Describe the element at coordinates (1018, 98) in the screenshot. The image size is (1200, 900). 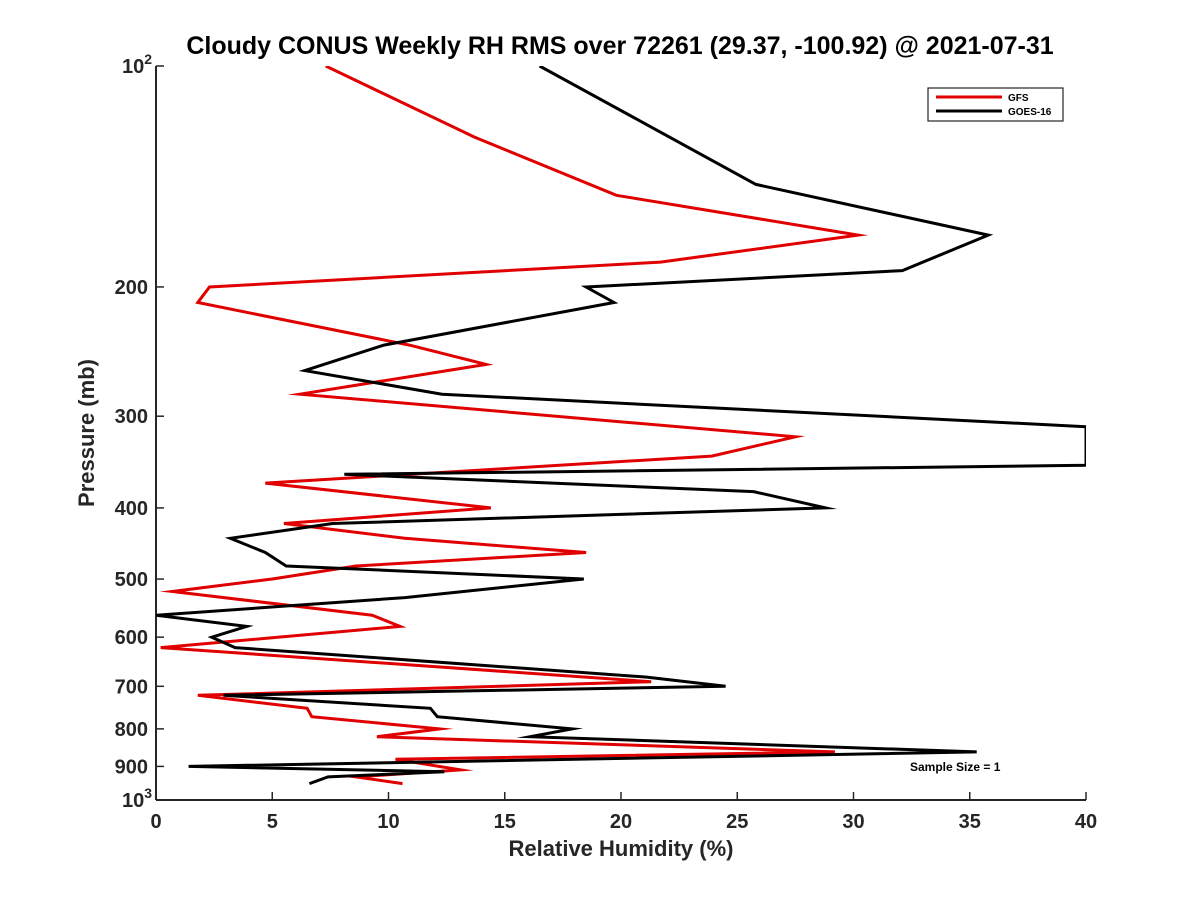
I see `legend-label: GFS` at that location.